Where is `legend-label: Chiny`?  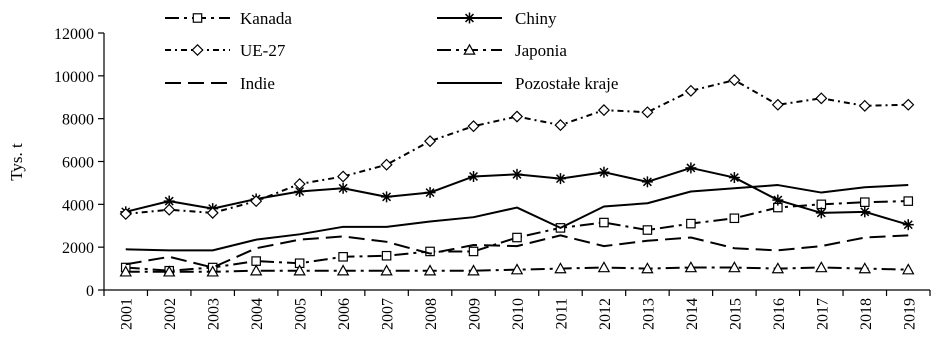
legend-label: Chiny is located at coordinates (536, 18).